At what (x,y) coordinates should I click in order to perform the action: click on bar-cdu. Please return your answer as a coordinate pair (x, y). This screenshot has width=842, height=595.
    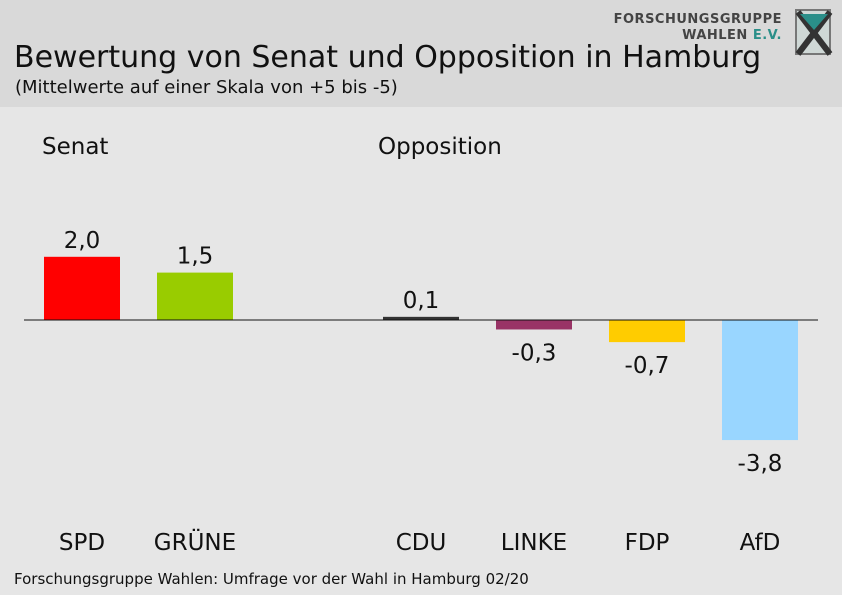
    Looking at the image, I should click on (421, 318).